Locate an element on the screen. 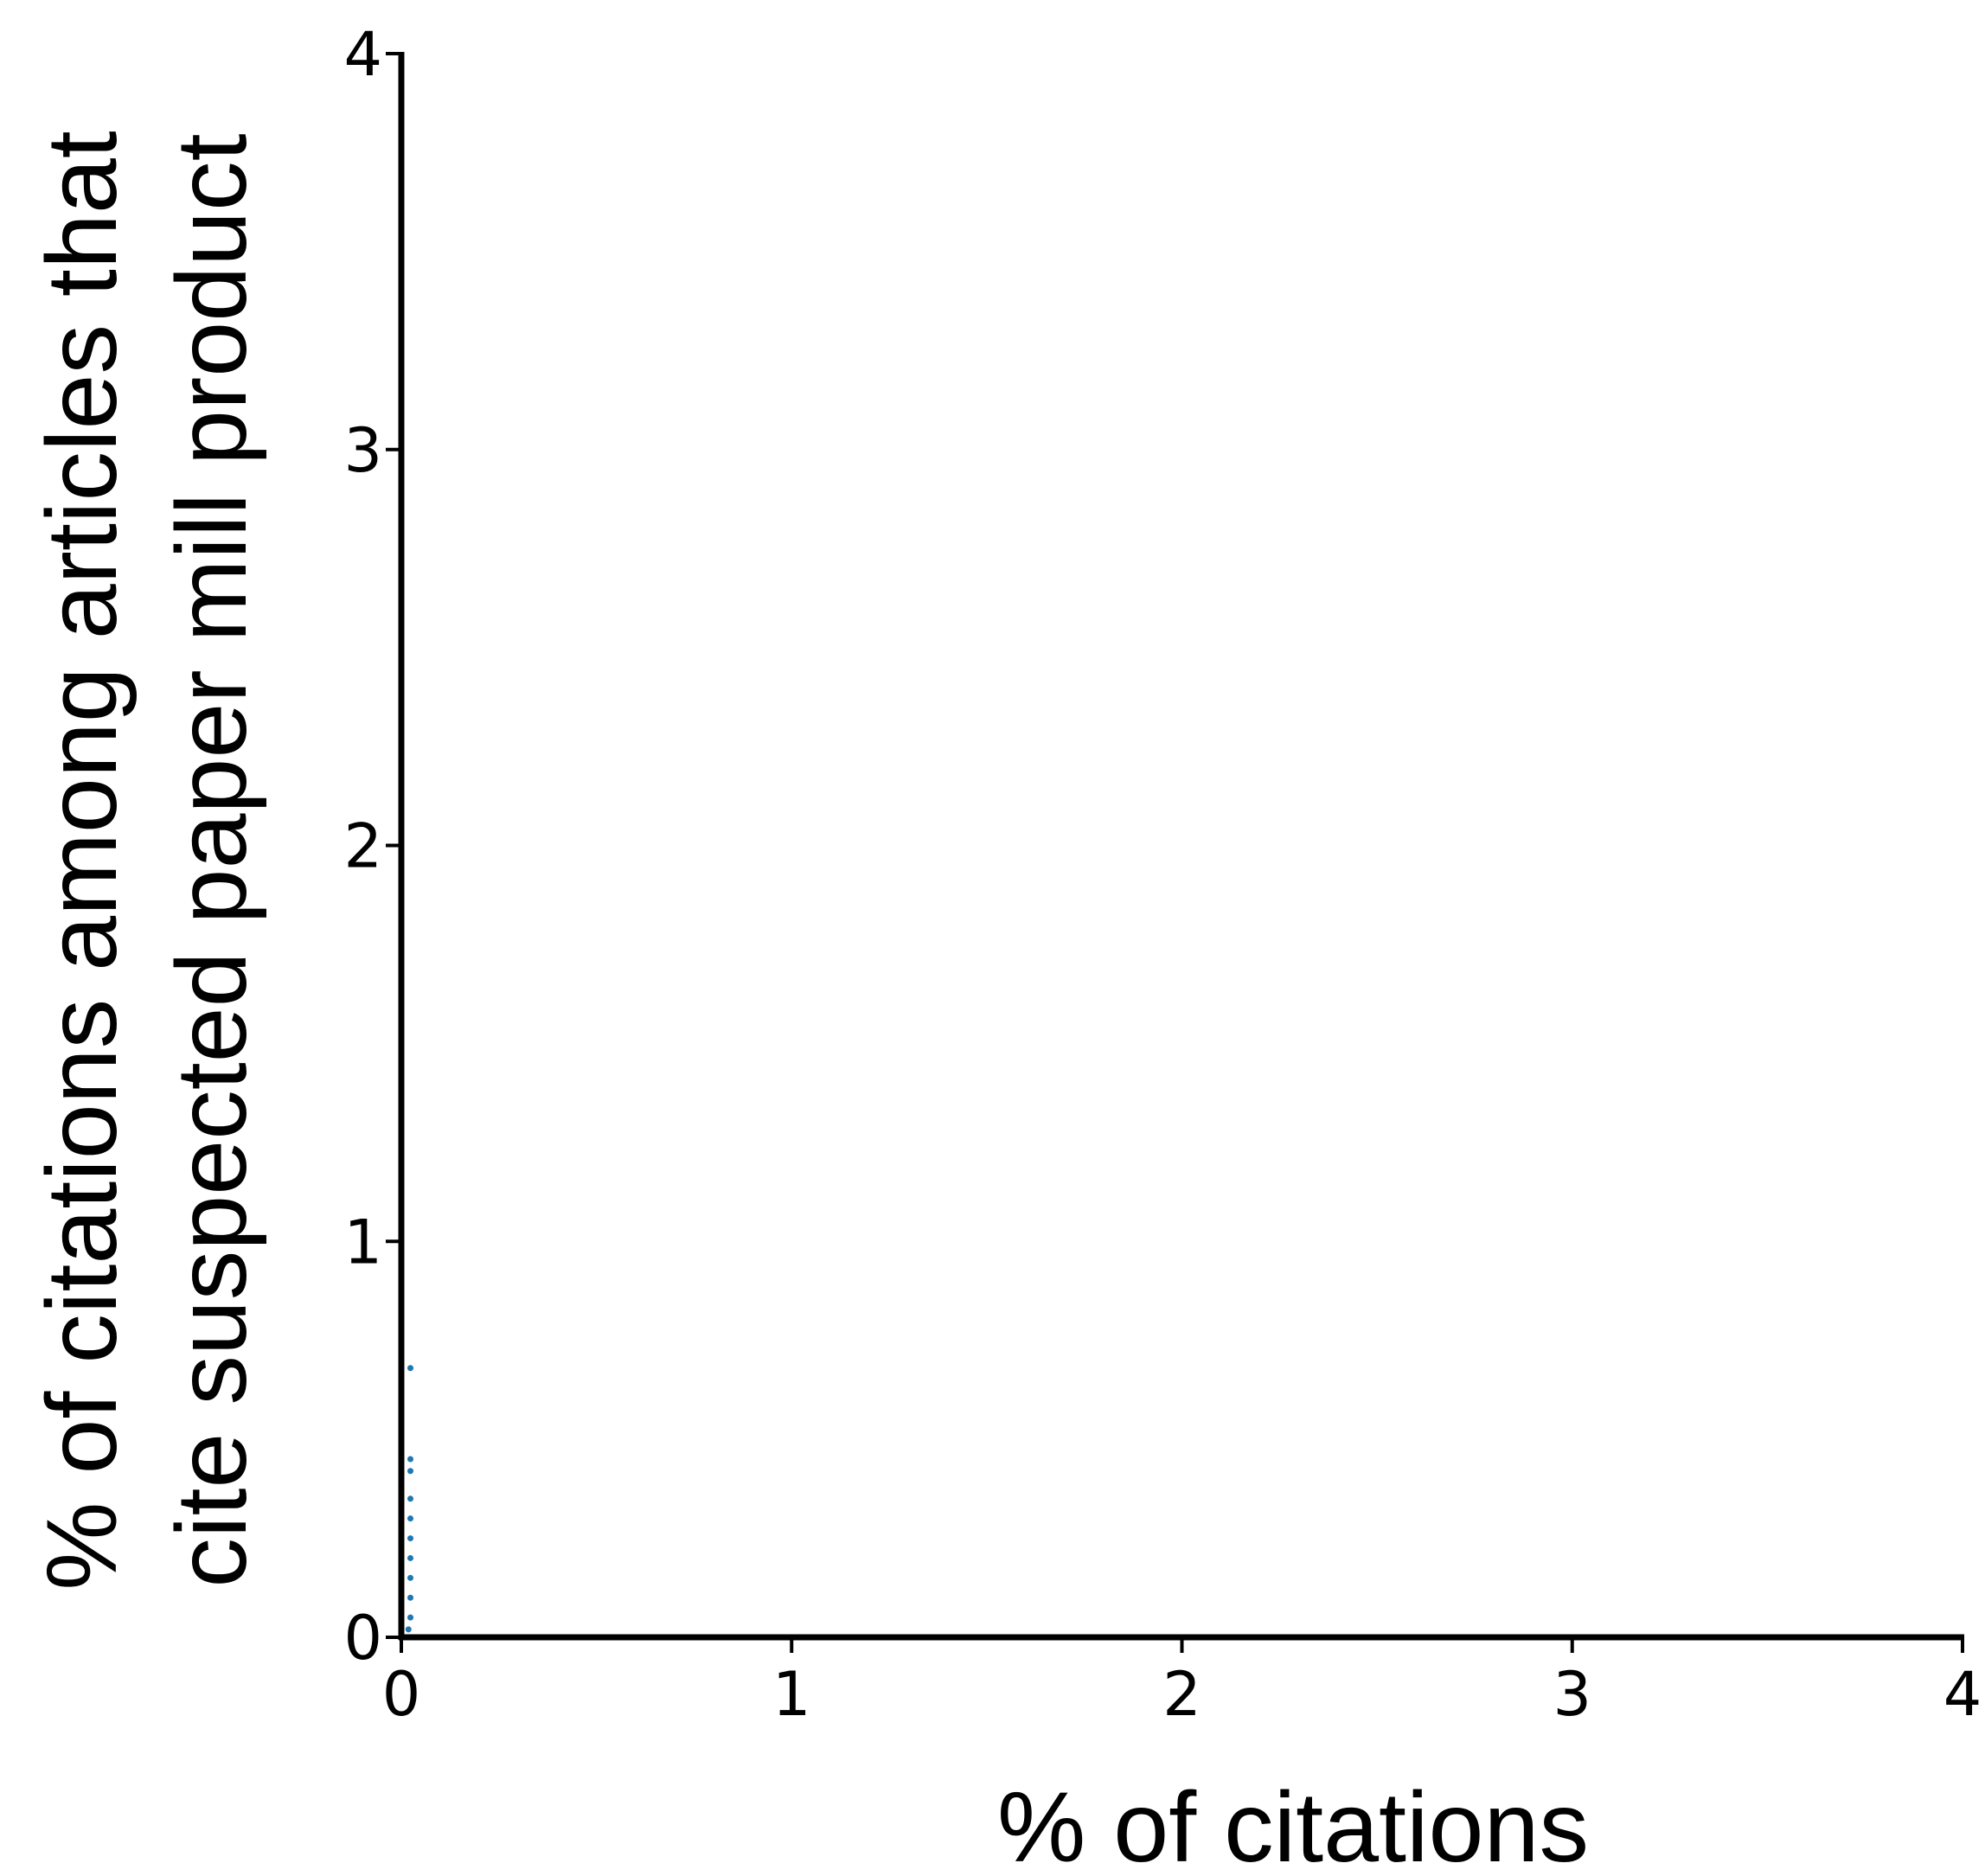 Image resolution: width=1985 pixels, height=1876 pixels. x-tick-label: 4 is located at coordinates (1962, 1695).